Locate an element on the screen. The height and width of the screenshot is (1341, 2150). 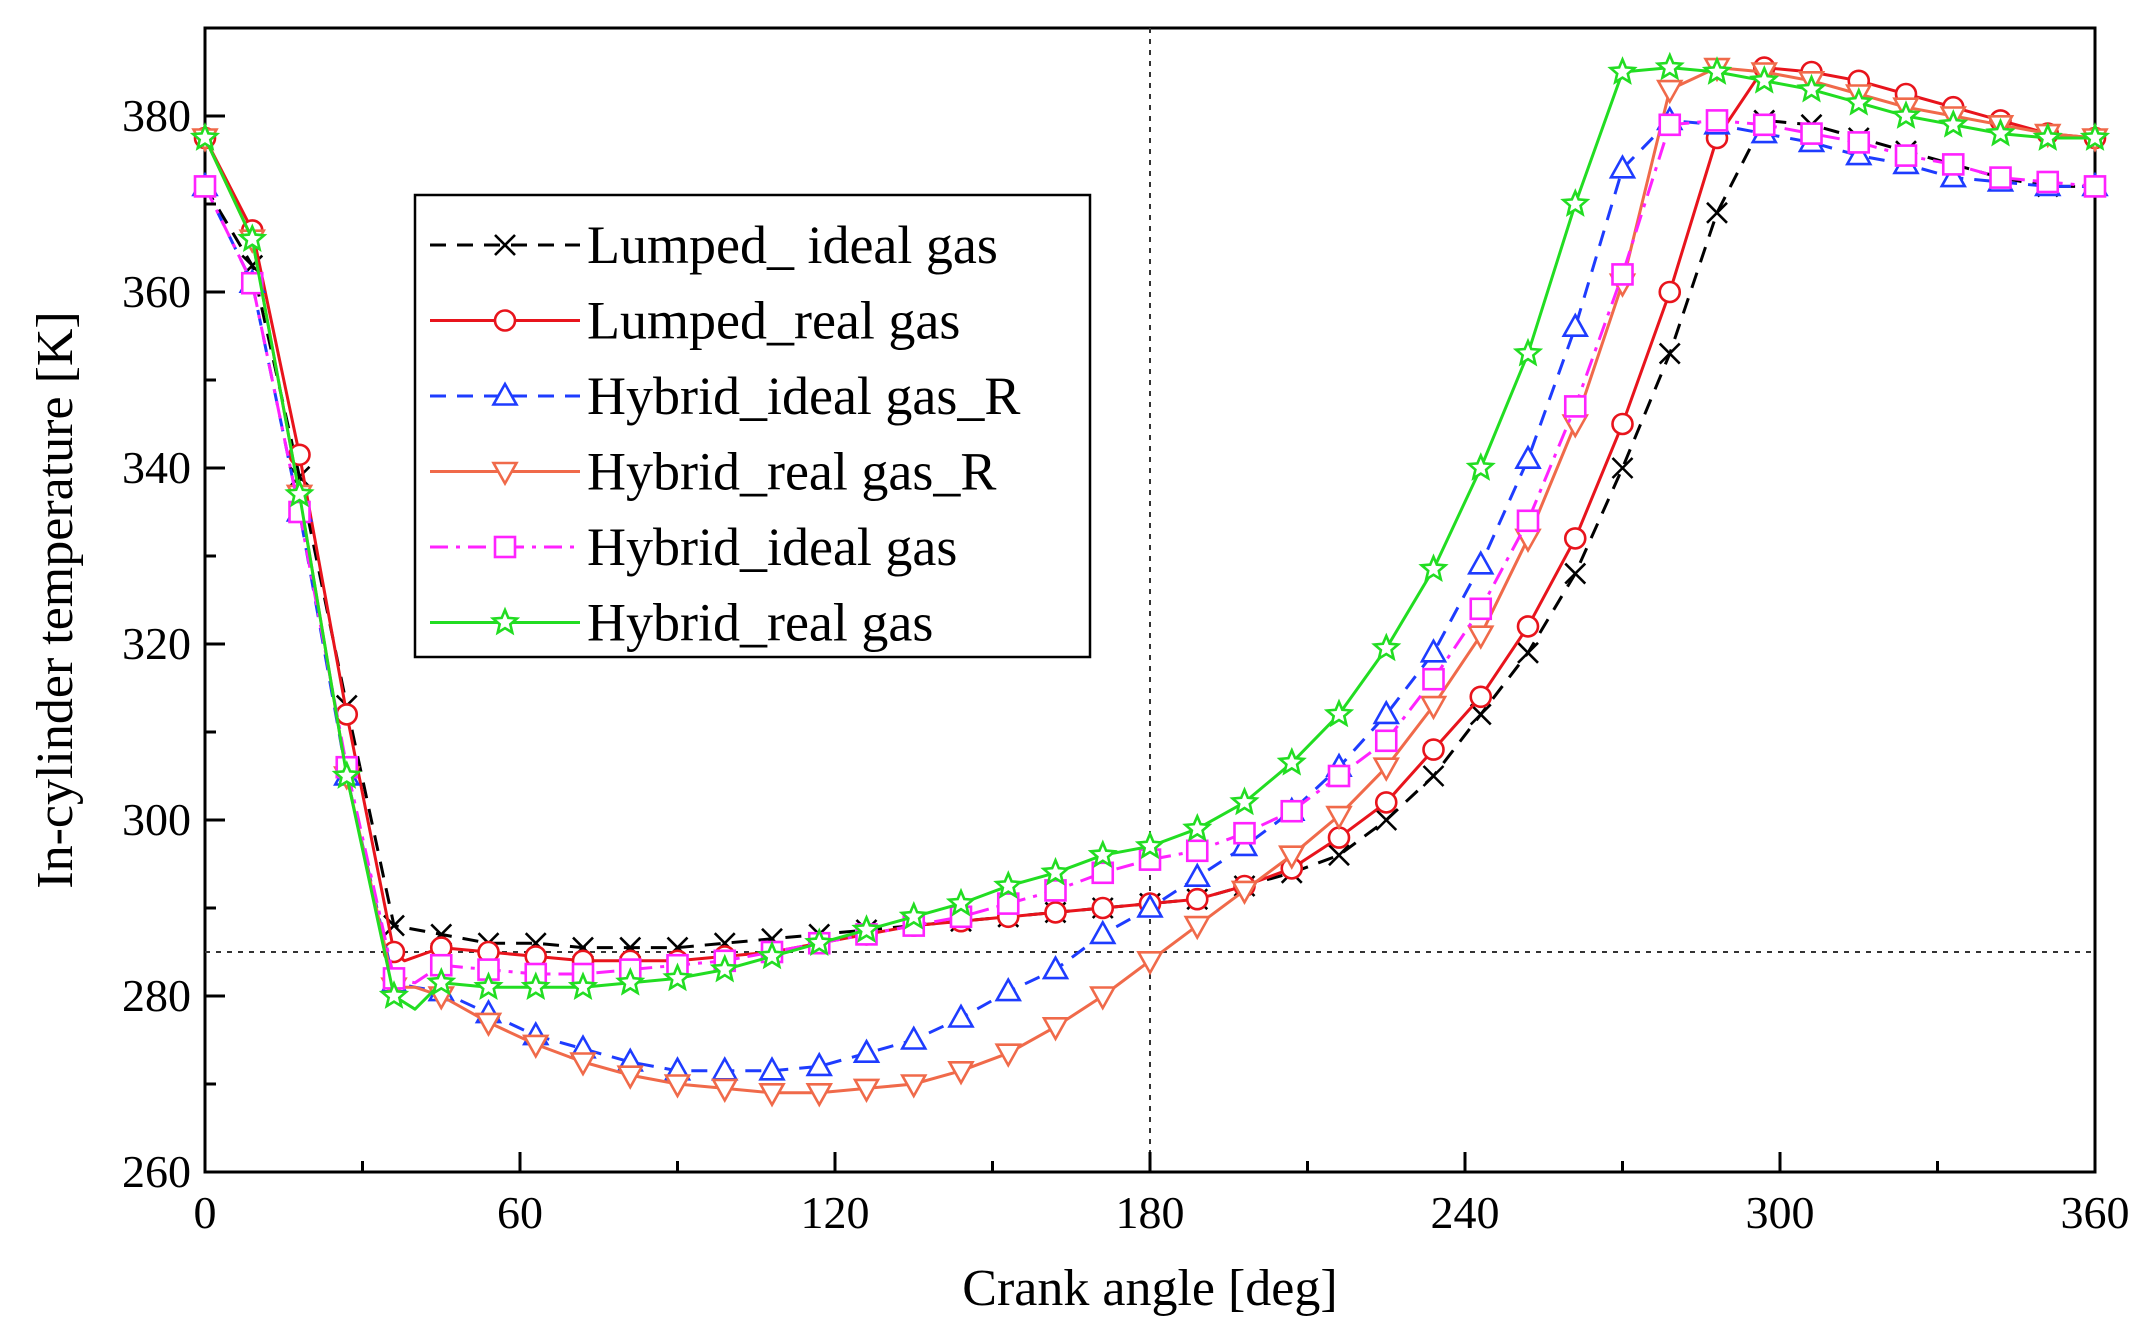
y-axis-title: In-cylinder temperature [K] is located at coordinates (55, 599).